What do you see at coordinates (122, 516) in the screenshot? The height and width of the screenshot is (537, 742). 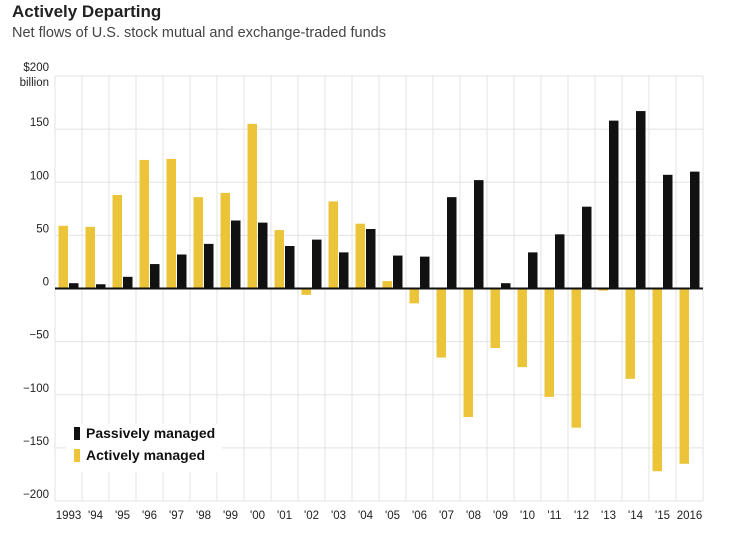 I see `x-tick-label: '95` at bounding box center [122, 516].